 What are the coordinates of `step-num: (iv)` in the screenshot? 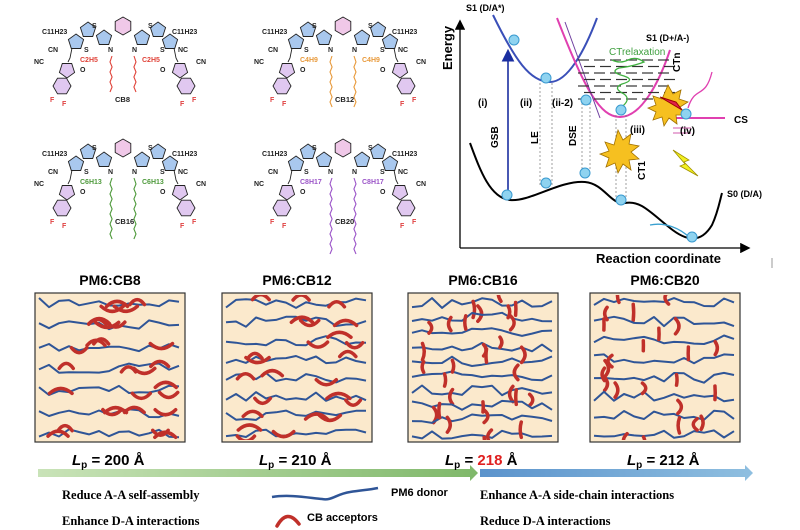 It's located at (687, 131).